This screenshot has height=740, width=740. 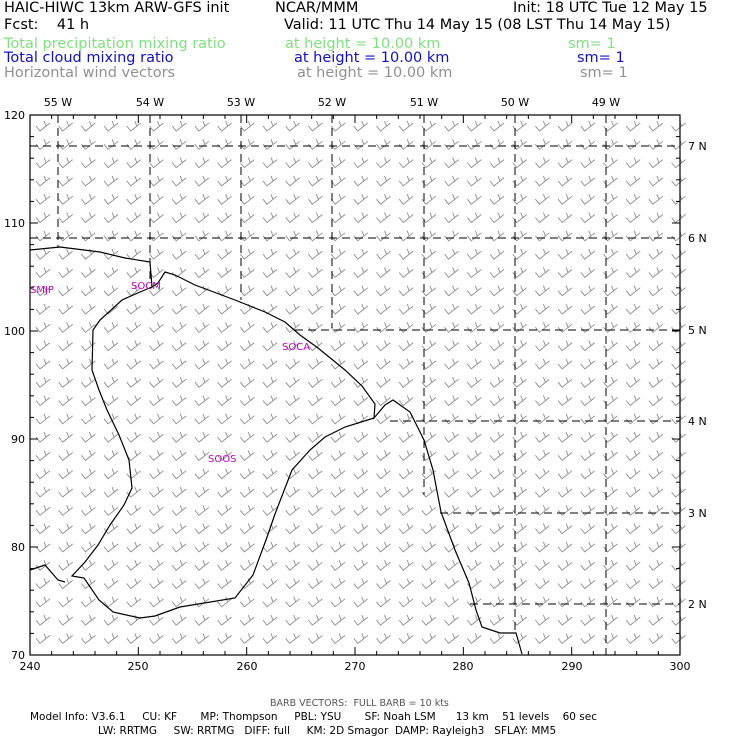 What do you see at coordinates (146, 286) in the screenshot?
I see `station-socm: SOCM` at bounding box center [146, 286].